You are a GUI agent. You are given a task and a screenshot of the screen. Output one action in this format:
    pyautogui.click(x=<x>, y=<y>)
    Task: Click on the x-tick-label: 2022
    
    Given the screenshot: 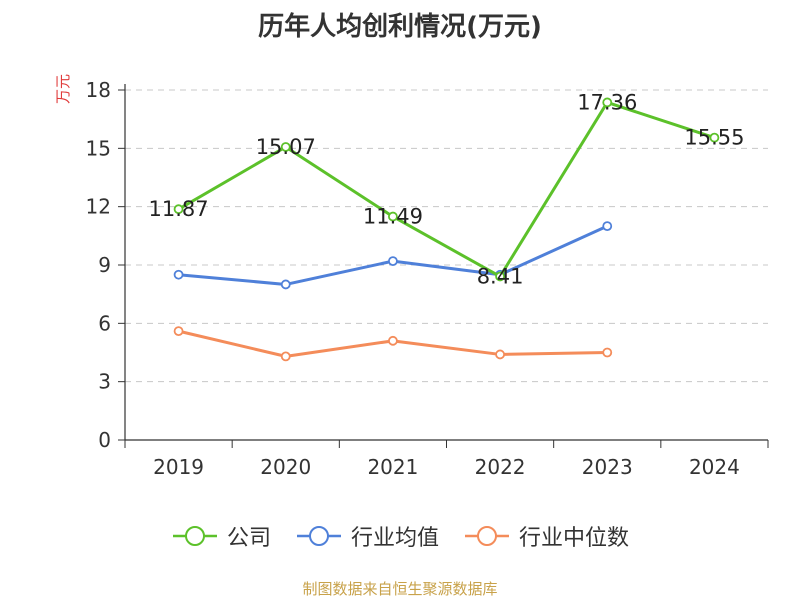 What is the action you would take?
    pyautogui.click(x=500, y=467)
    